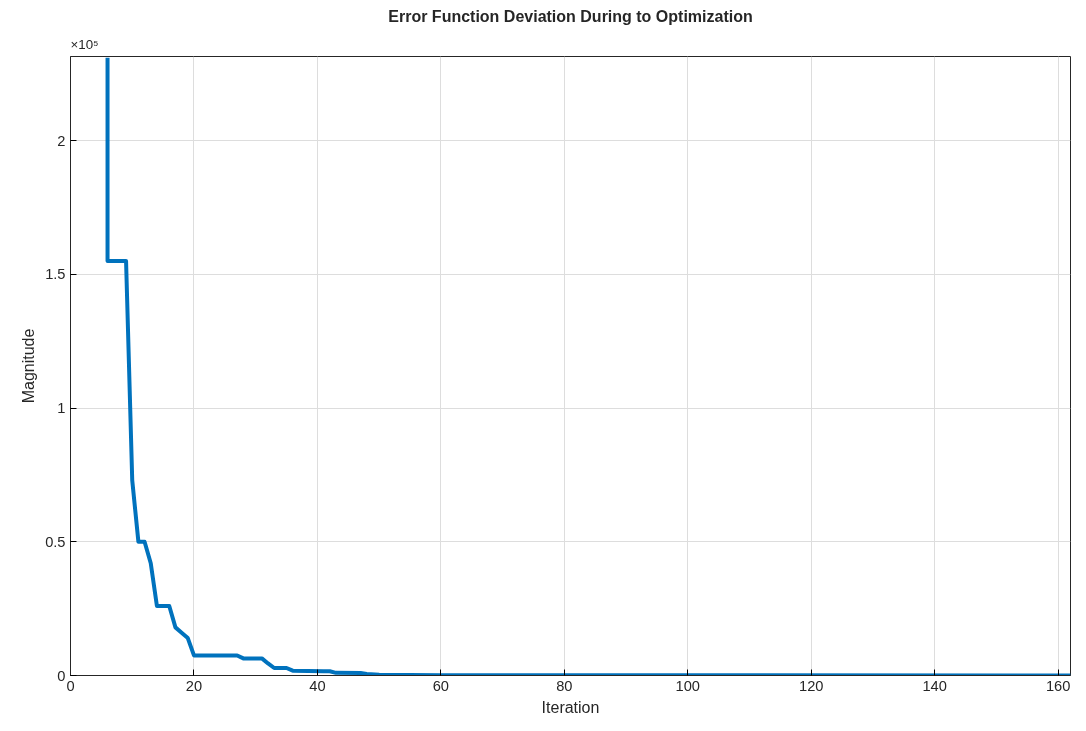 The width and height of the screenshot is (1086, 731). I want to click on y-tick-label: 2, so click(61, 140).